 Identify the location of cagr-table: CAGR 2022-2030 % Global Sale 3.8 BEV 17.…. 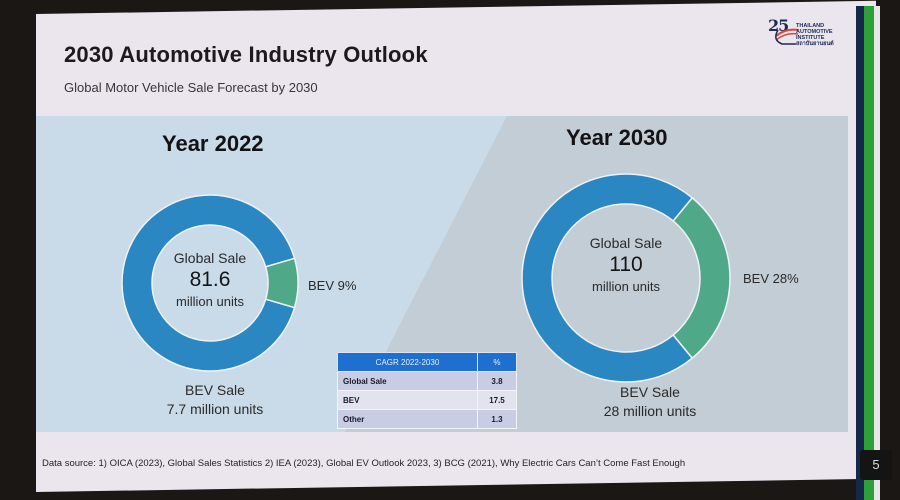
(427, 390).